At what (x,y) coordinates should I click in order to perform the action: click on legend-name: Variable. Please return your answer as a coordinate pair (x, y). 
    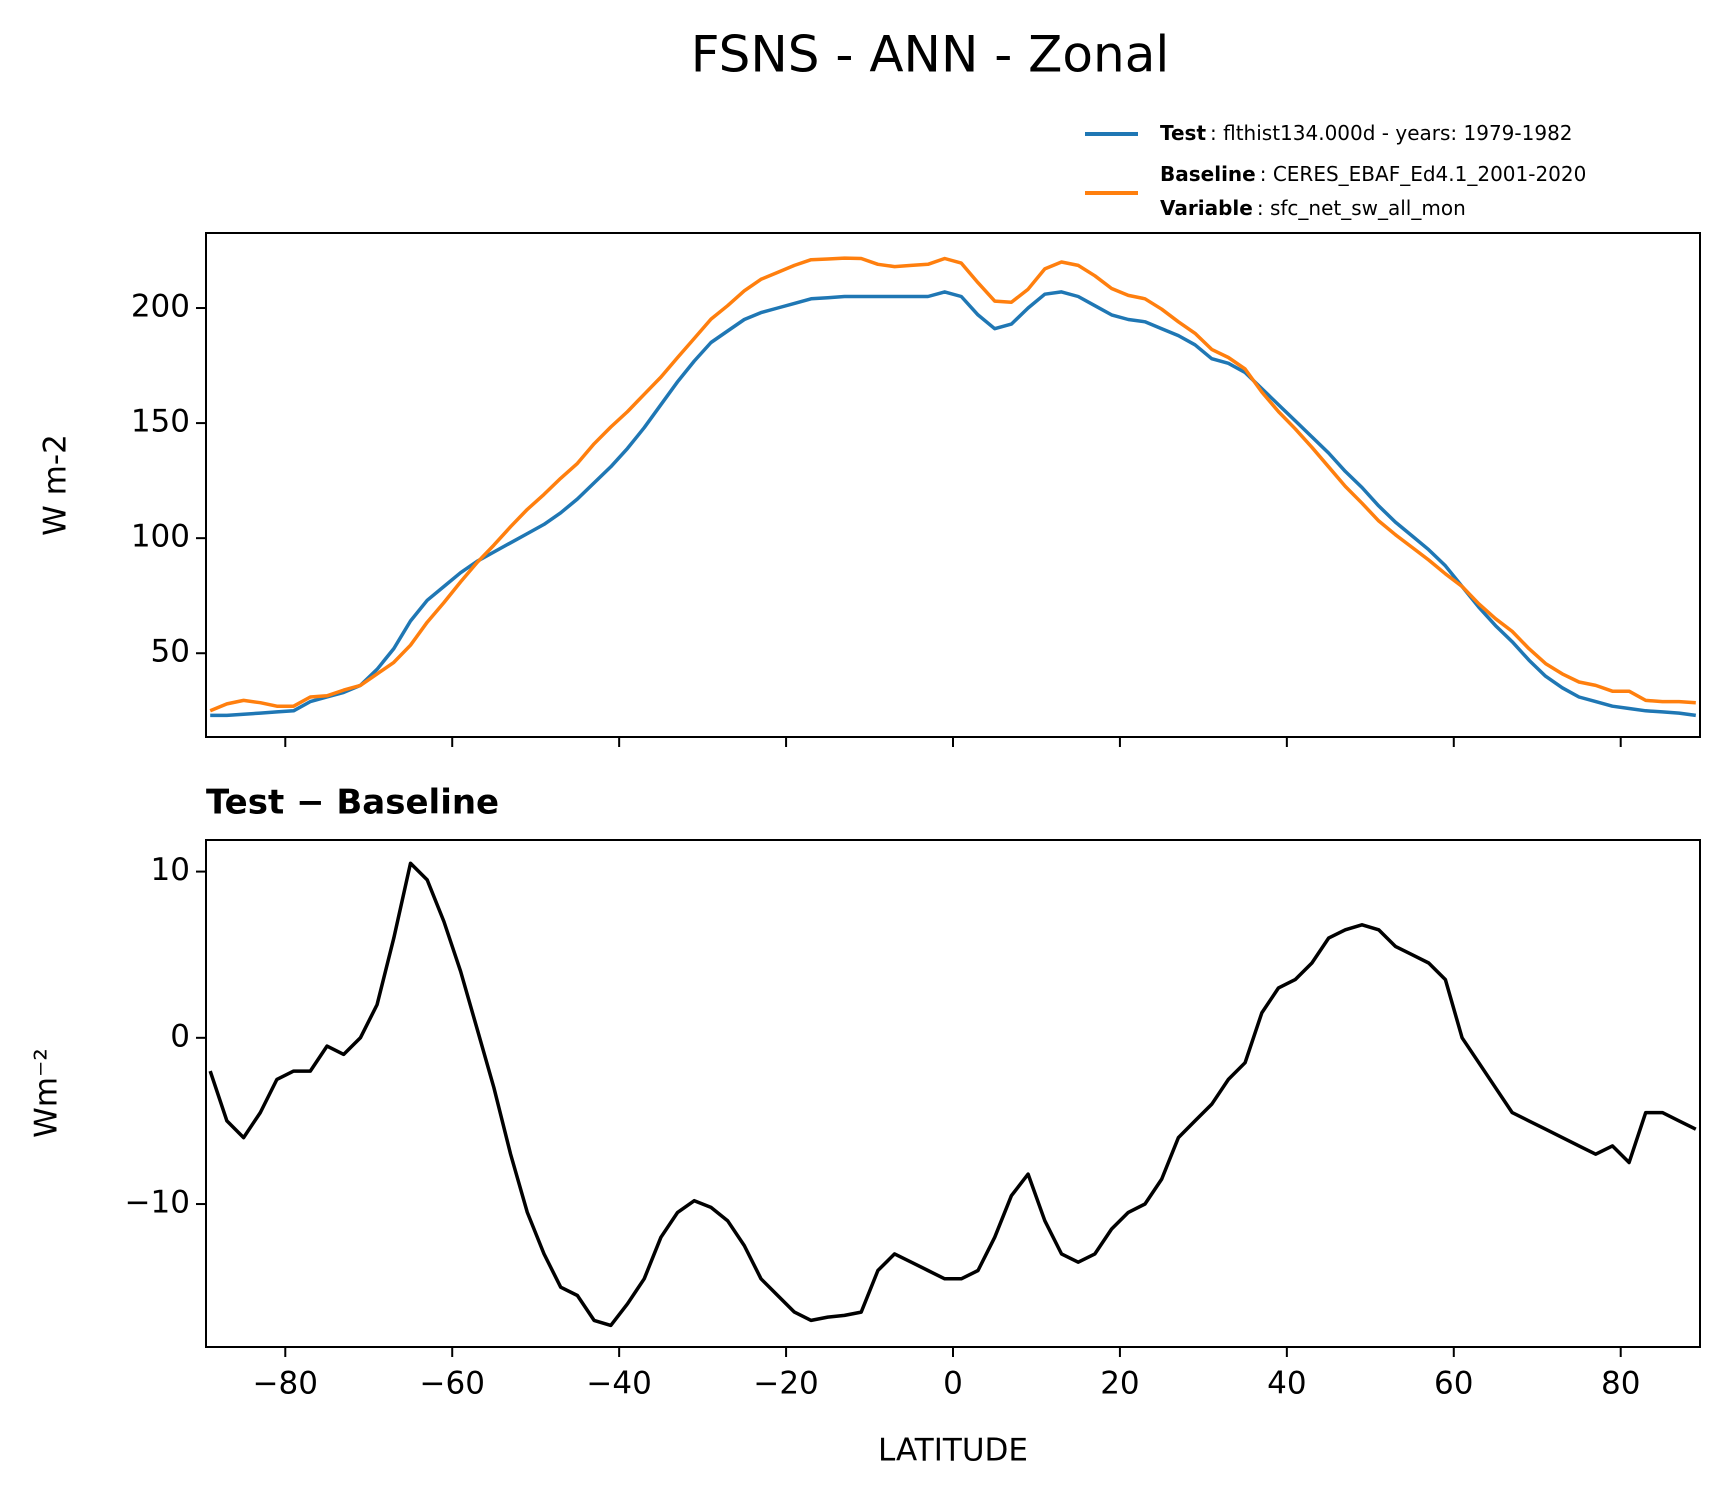
    Looking at the image, I should click on (1206, 208).